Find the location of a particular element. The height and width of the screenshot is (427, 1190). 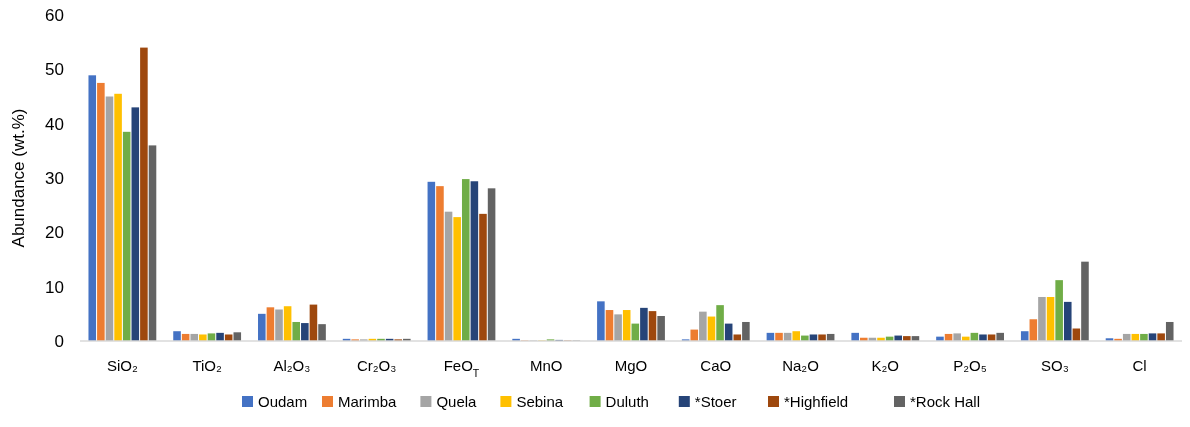

legend-label: Quela is located at coordinates (457, 402).